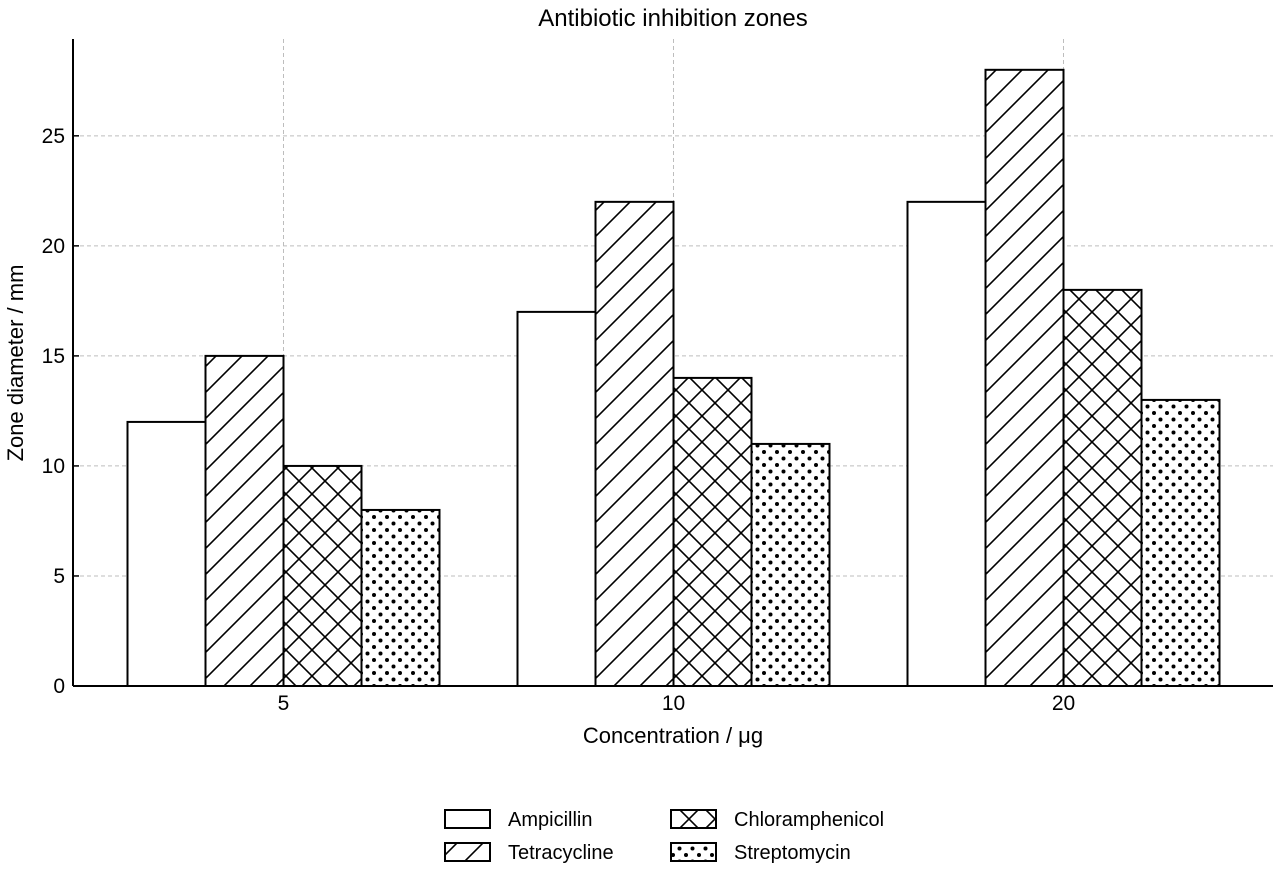 This screenshot has width=1280, height=880. I want to click on y-tick-label: 10, so click(53, 466).